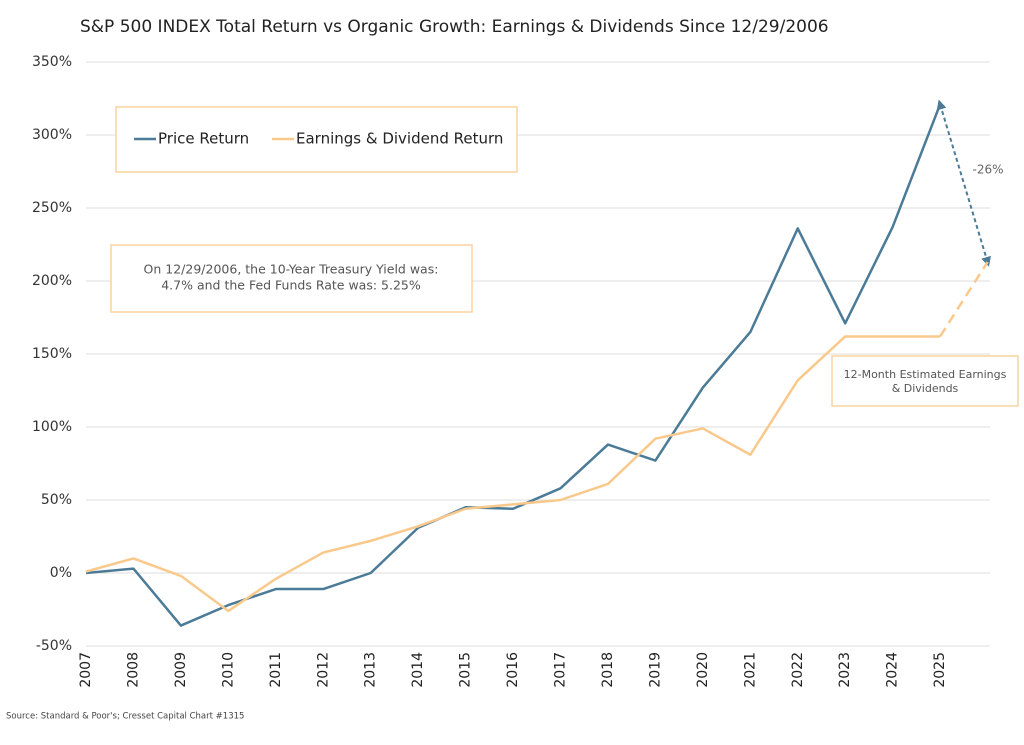 The height and width of the screenshot is (745, 1024). Describe the element at coordinates (703, 670) in the screenshot. I see `x-tick-label: 2020` at that location.